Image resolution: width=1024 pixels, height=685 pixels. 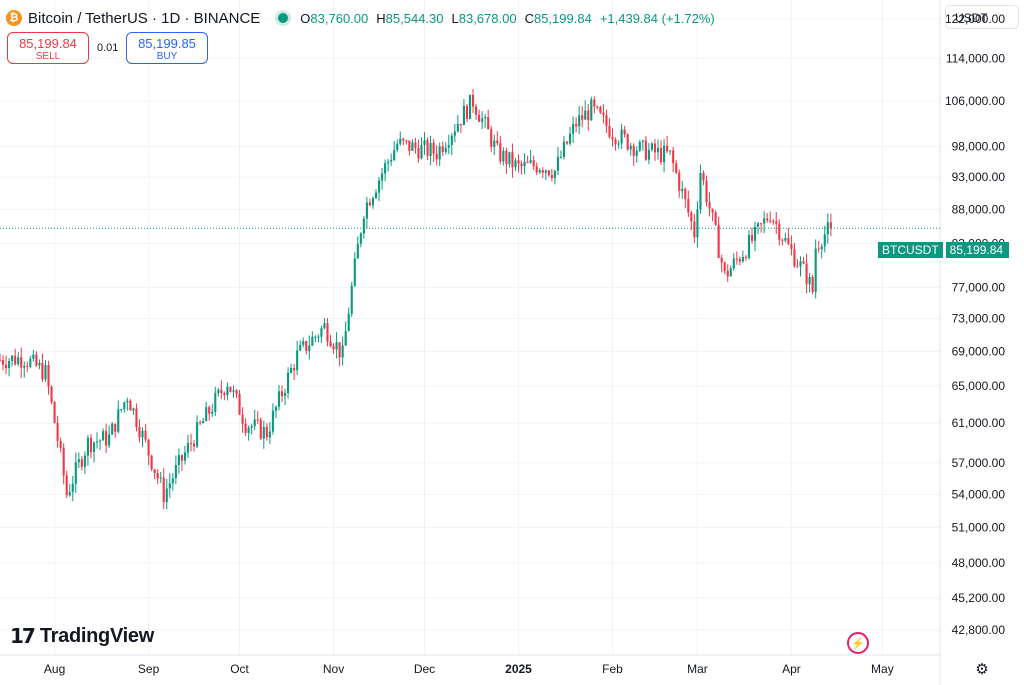 I want to click on price-axis-label: 54,000.00, so click(x=979, y=494).